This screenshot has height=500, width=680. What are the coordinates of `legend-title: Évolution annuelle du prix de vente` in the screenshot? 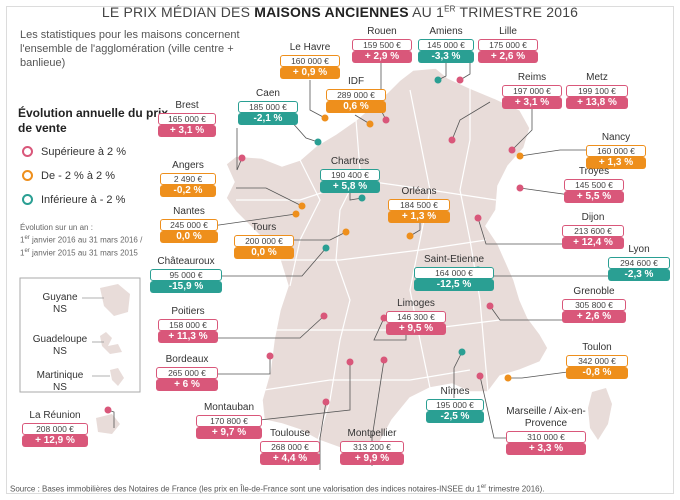 It's located at (93, 120).